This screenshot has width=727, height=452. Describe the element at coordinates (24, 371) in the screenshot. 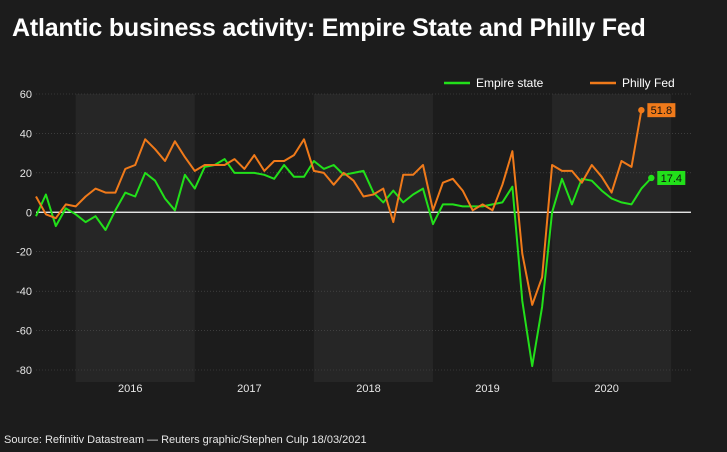

I see `y-tick-label: -80` at that location.